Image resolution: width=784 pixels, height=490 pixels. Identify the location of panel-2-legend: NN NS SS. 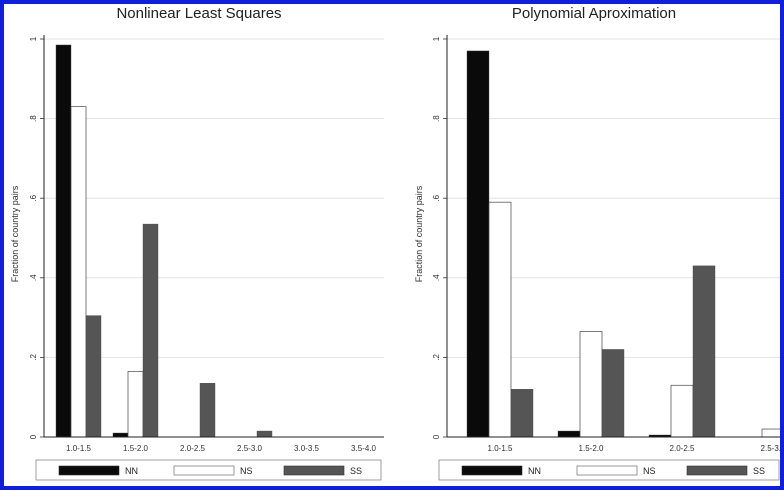
(609, 470).